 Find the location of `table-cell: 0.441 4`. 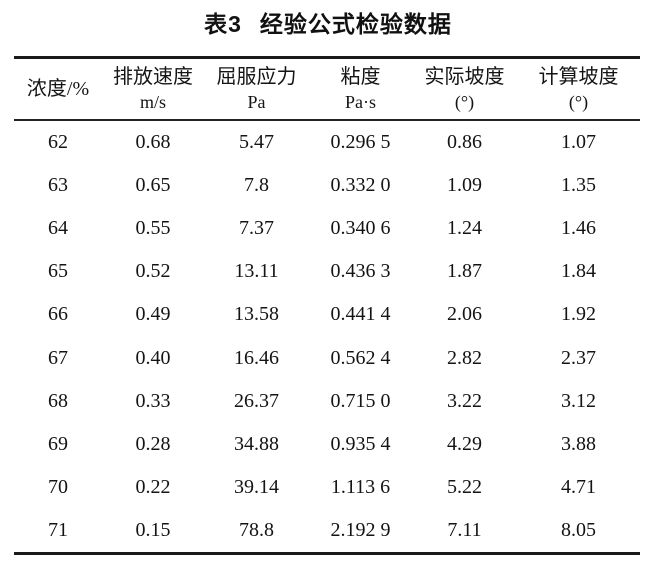

table-cell: 0.441 4 is located at coordinates (360, 314).